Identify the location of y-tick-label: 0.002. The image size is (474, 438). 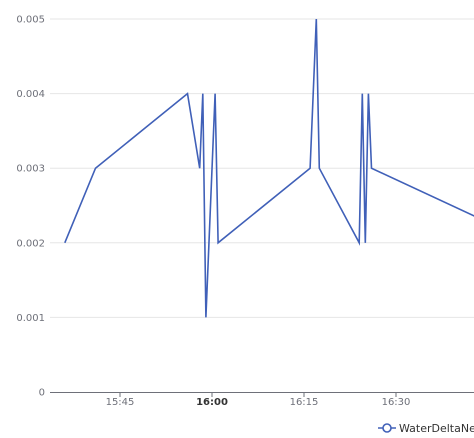
(30, 243).